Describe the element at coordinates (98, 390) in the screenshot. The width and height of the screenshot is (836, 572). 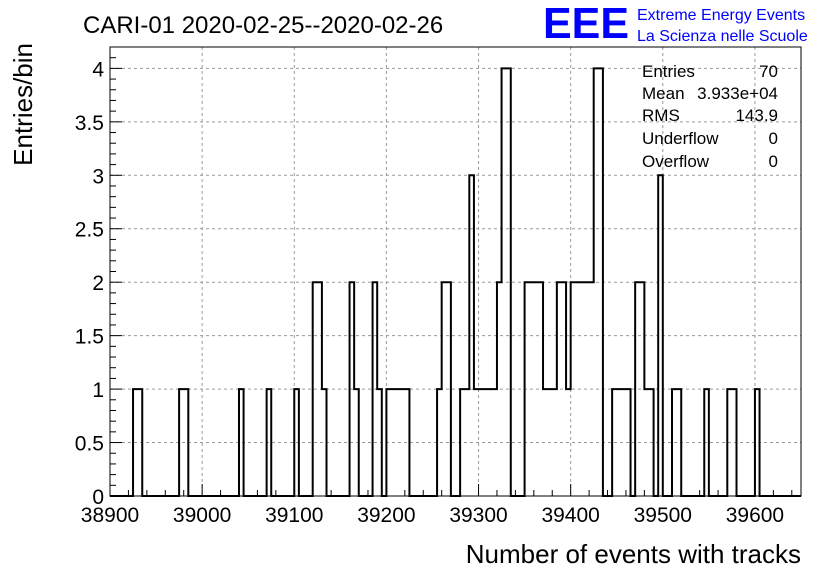
I see `y-tick-label-2: 1` at that location.